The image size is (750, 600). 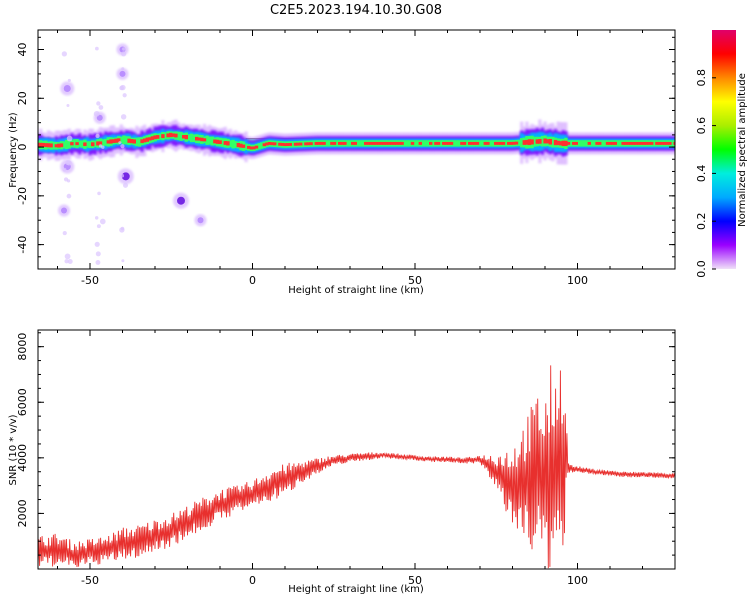 I want to click on colorbar-gradient, so click(x=724, y=149).